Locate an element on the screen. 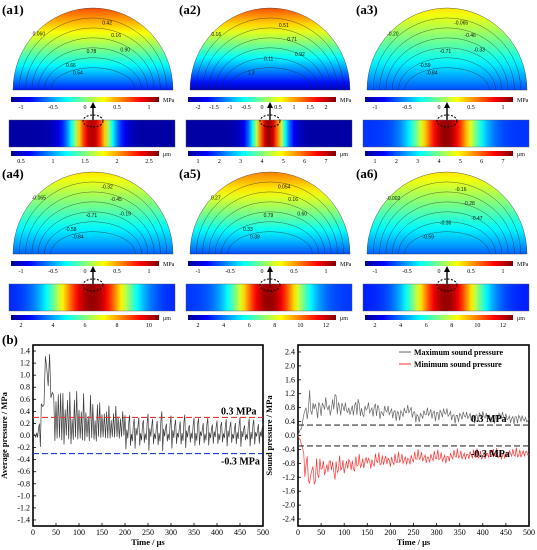 The image size is (537, 550). contour-label: 0.42 is located at coordinates (107, 23).